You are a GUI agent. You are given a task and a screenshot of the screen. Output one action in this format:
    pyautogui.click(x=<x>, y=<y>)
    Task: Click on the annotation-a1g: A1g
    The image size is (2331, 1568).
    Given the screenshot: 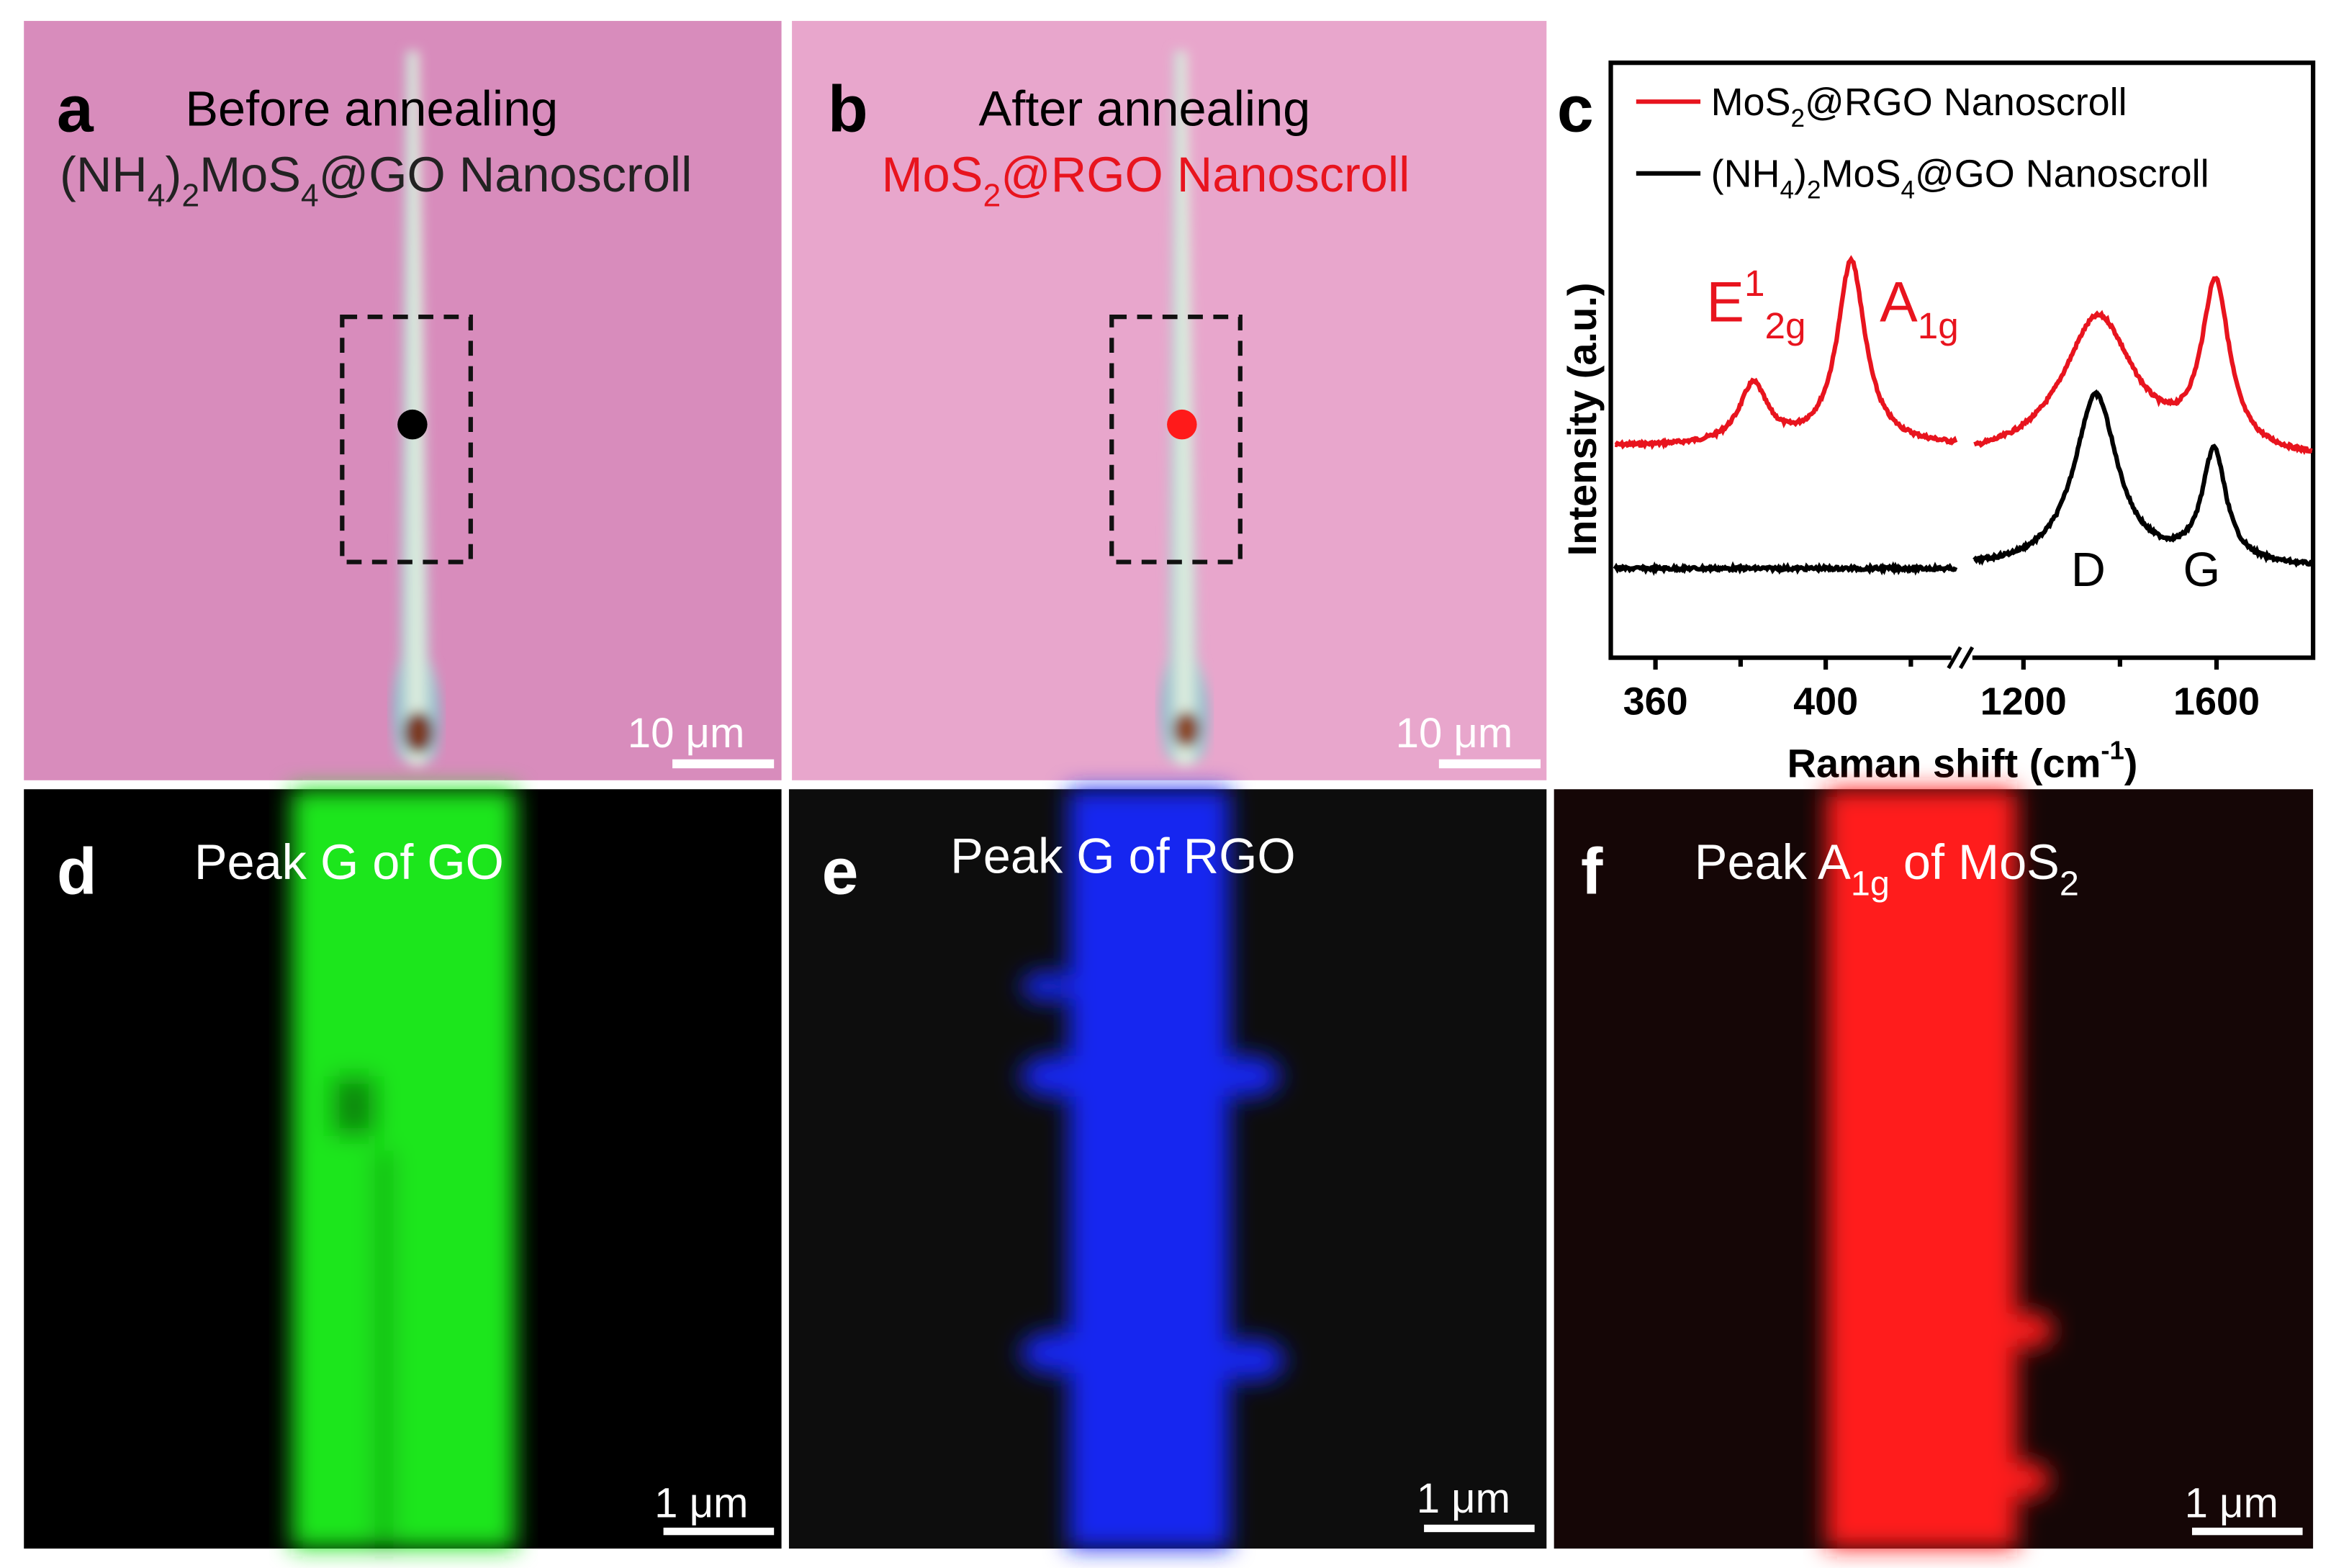 What is the action you would take?
    pyautogui.click(x=1919, y=308)
    